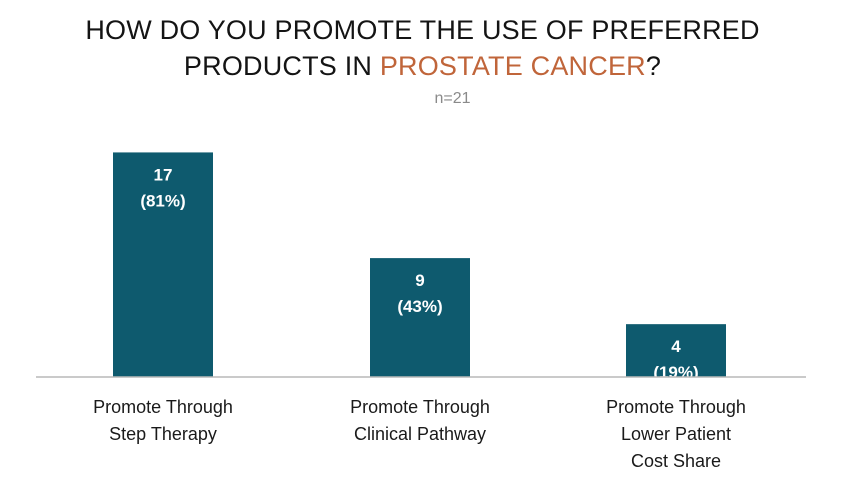  What do you see at coordinates (162, 200) in the screenshot?
I see `bar-percent-label: (81%)` at bounding box center [162, 200].